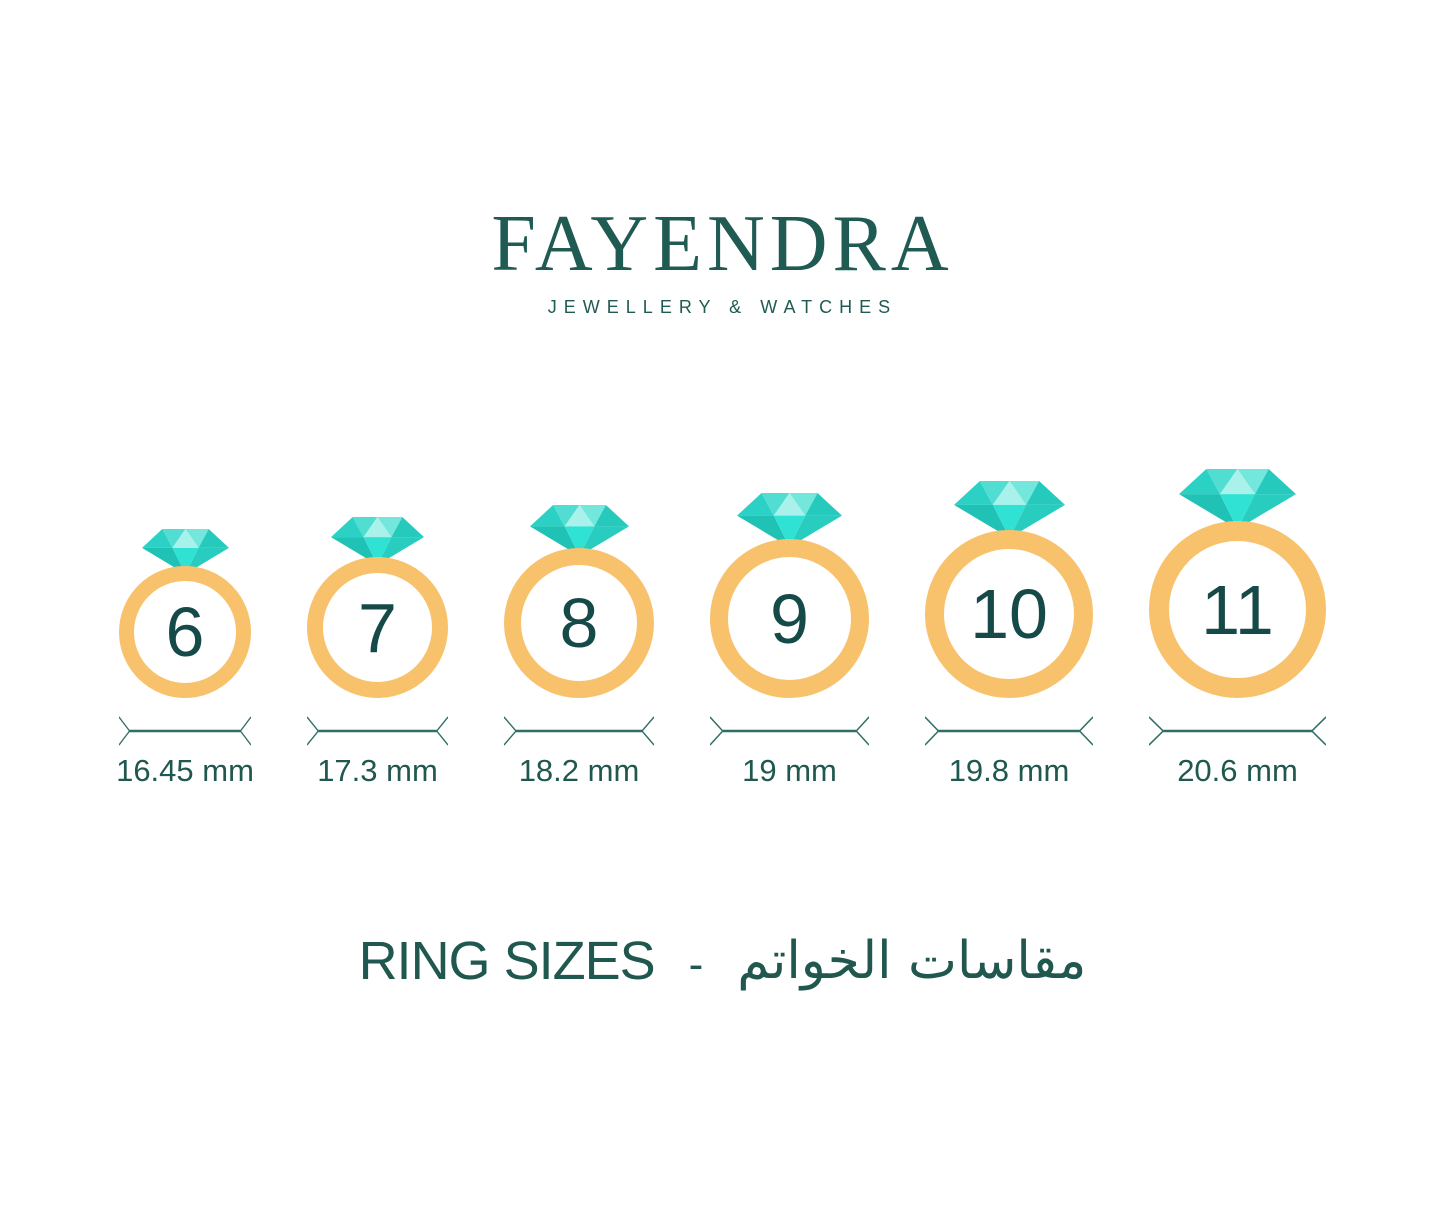  I want to click on ring-band: 6, so click(185, 632).